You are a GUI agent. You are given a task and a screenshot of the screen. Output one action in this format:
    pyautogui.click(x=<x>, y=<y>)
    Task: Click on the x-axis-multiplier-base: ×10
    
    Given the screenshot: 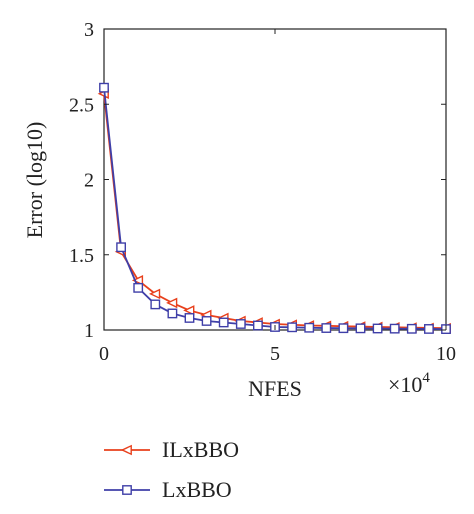 What is the action you would take?
    pyautogui.click(x=405, y=384)
    